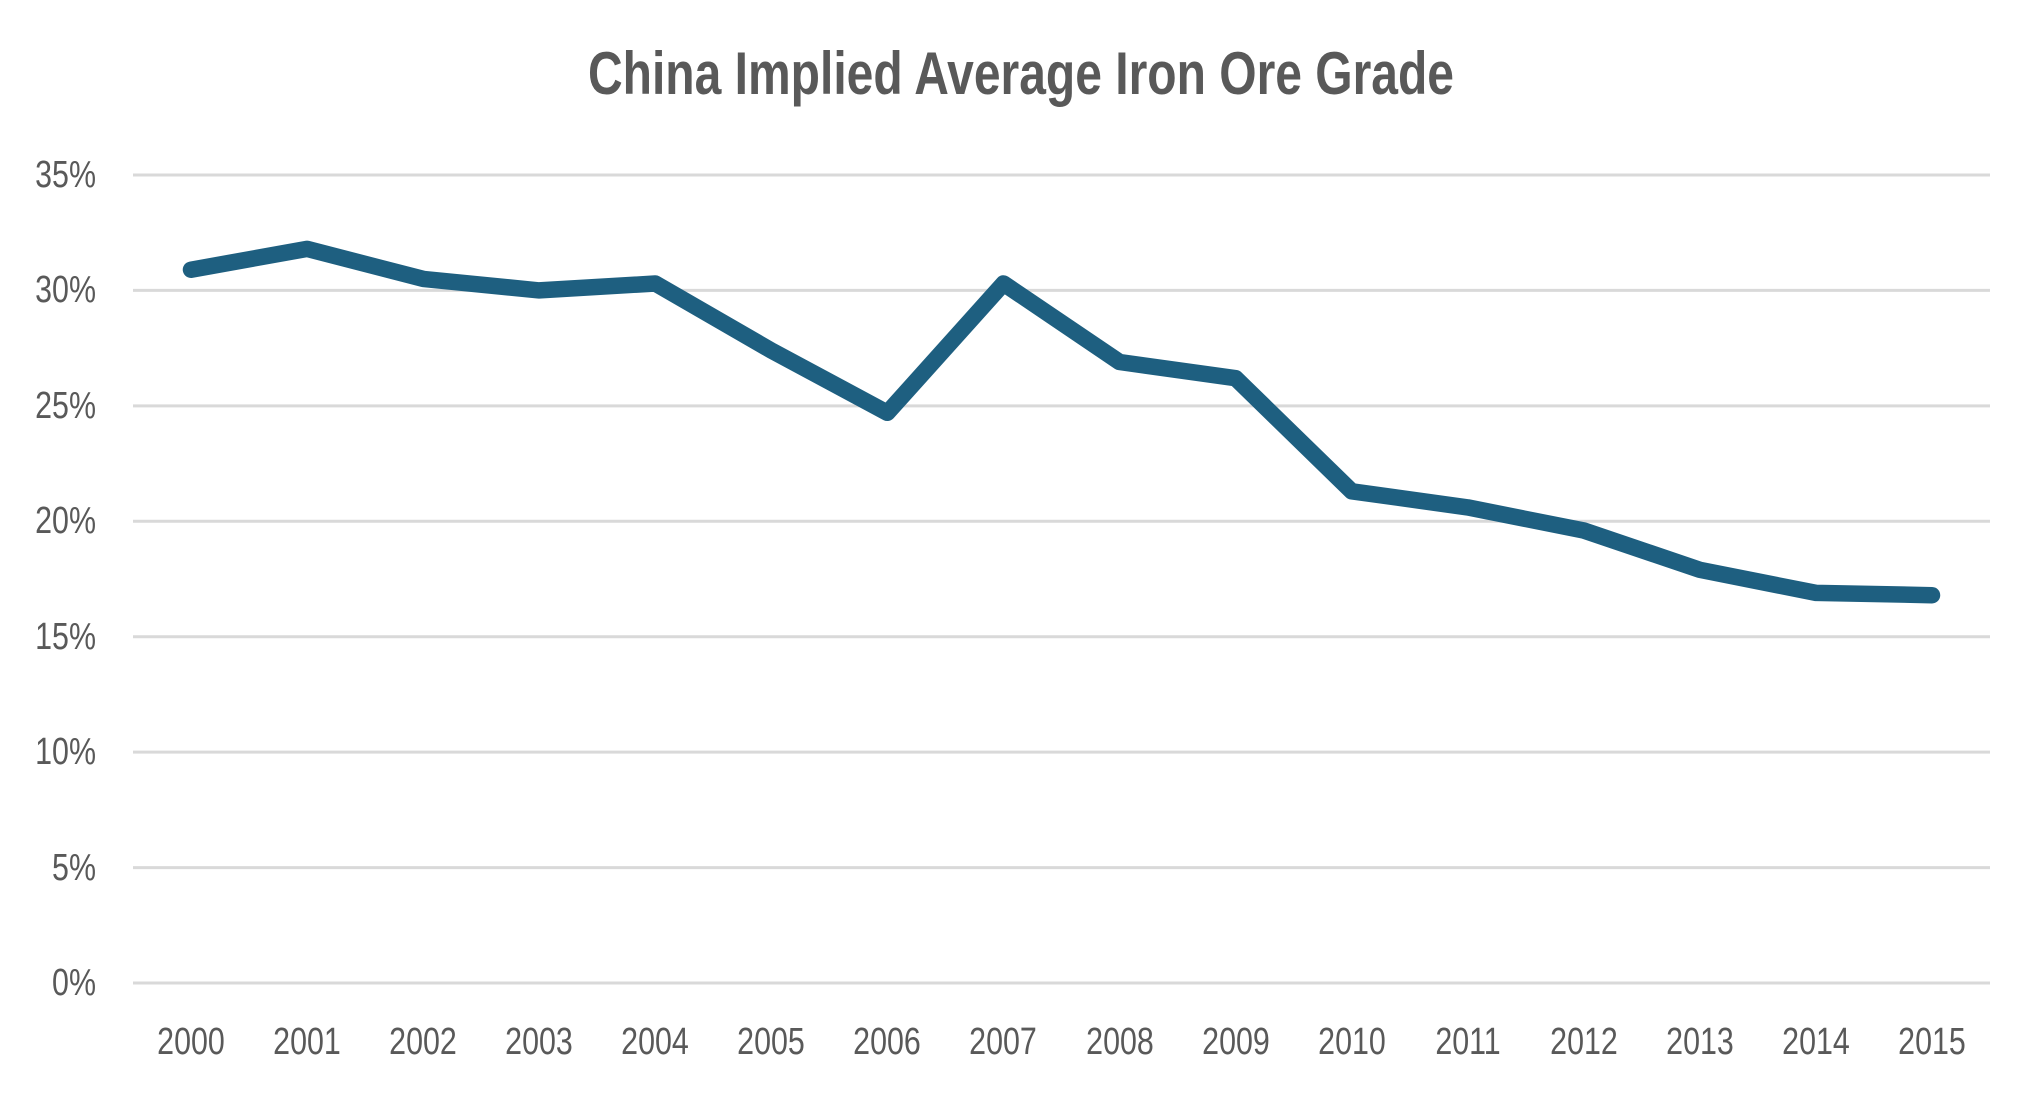 This screenshot has width=2042, height=1095. I want to click on x-axis-tick-label: 2000, so click(191, 1042).